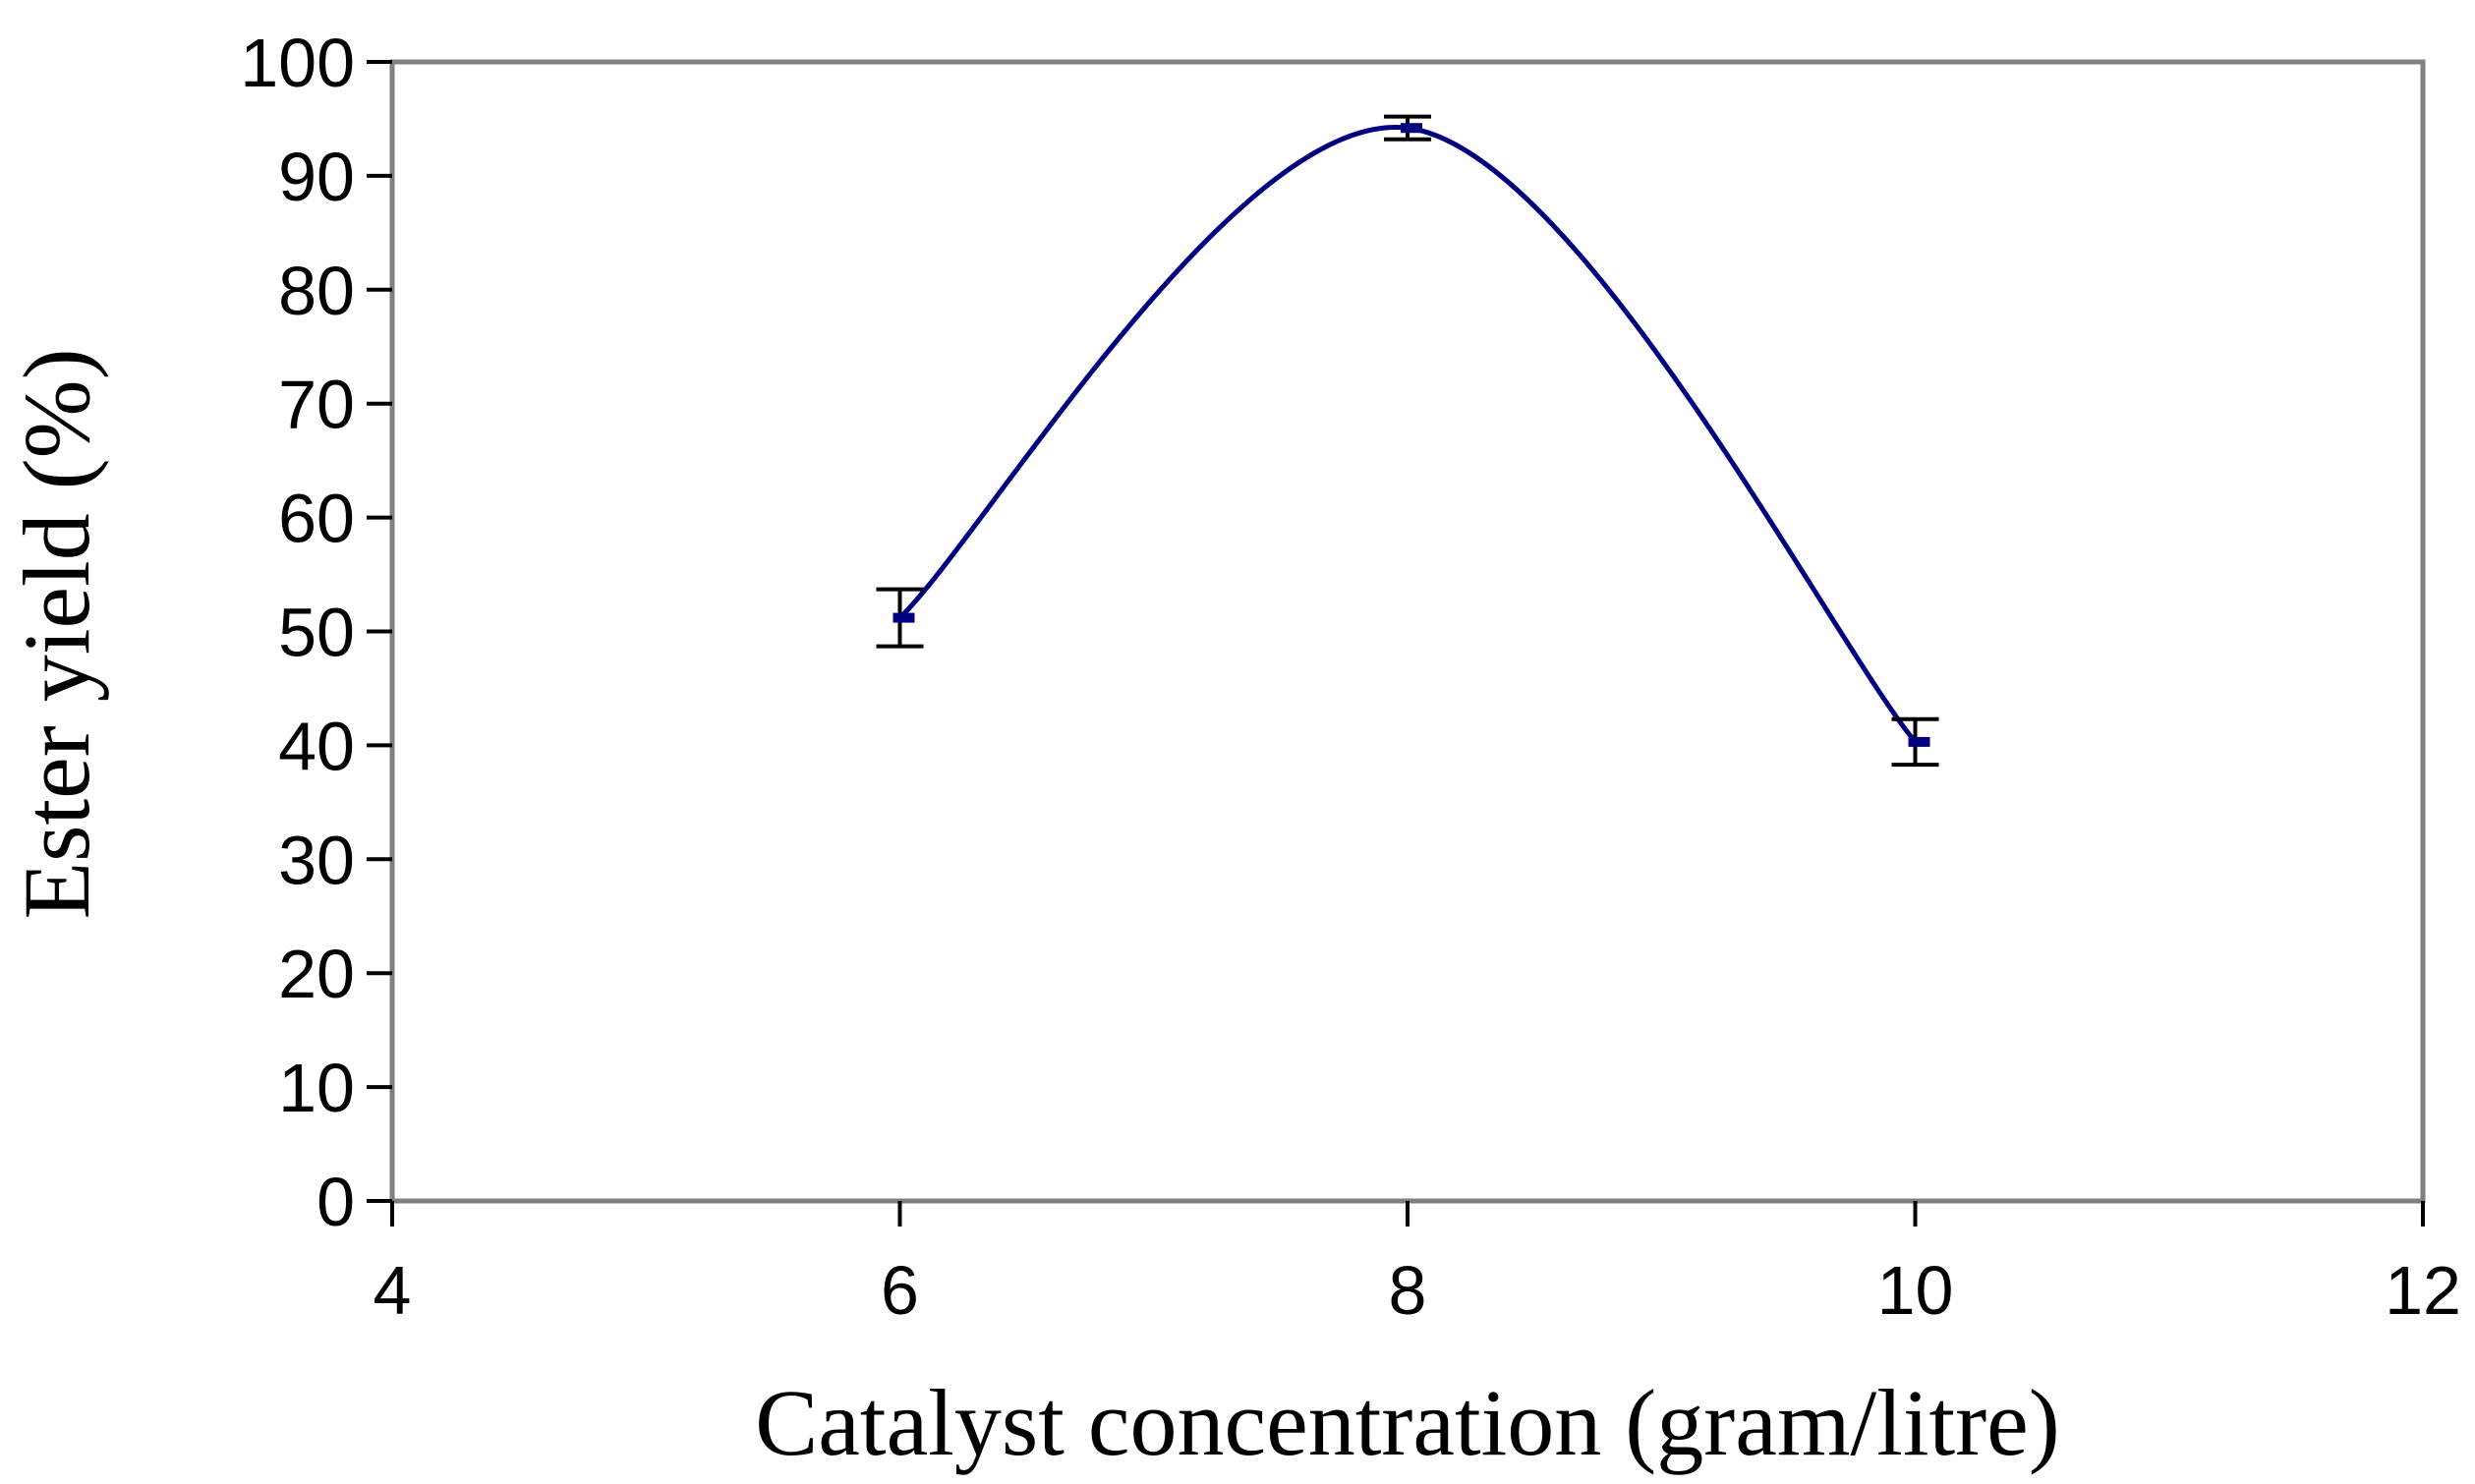  What do you see at coordinates (2423, 1290) in the screenshot?
I see `x-tick-label: 12` at bounding box center [2423, 1290].